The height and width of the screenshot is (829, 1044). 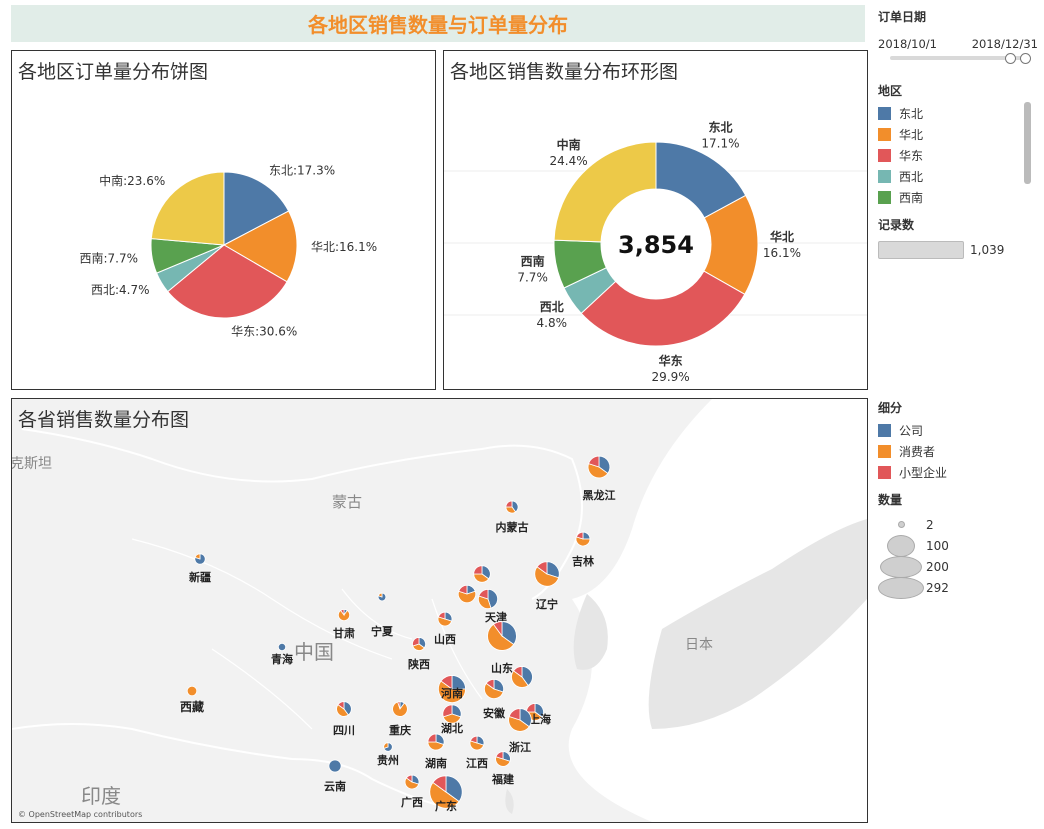 What do you see at coordinates (492, 598) in the screenshot?
I see `province-slice-天津-公司` at bounding box center [492, 598].